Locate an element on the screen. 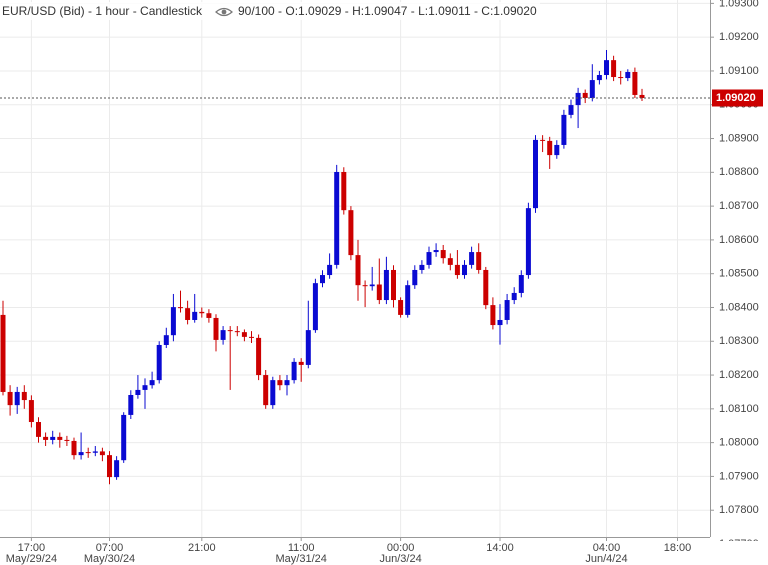  y-tick-label: 1.08600 is located at coordinates (739, 240).